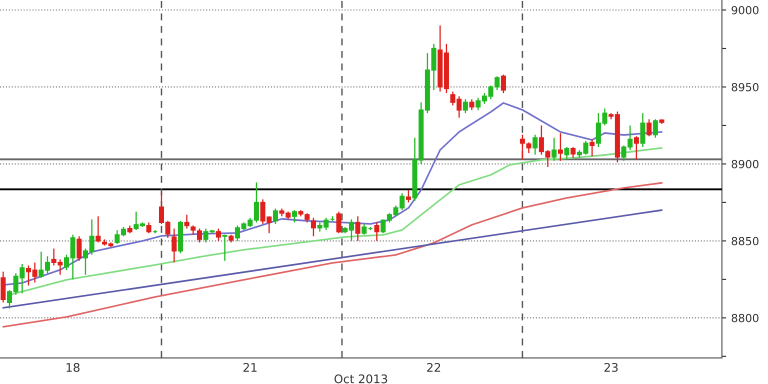 The image size is (768, 384). I want to click on x-axis-title: Oct 2013, so click(361, 379).